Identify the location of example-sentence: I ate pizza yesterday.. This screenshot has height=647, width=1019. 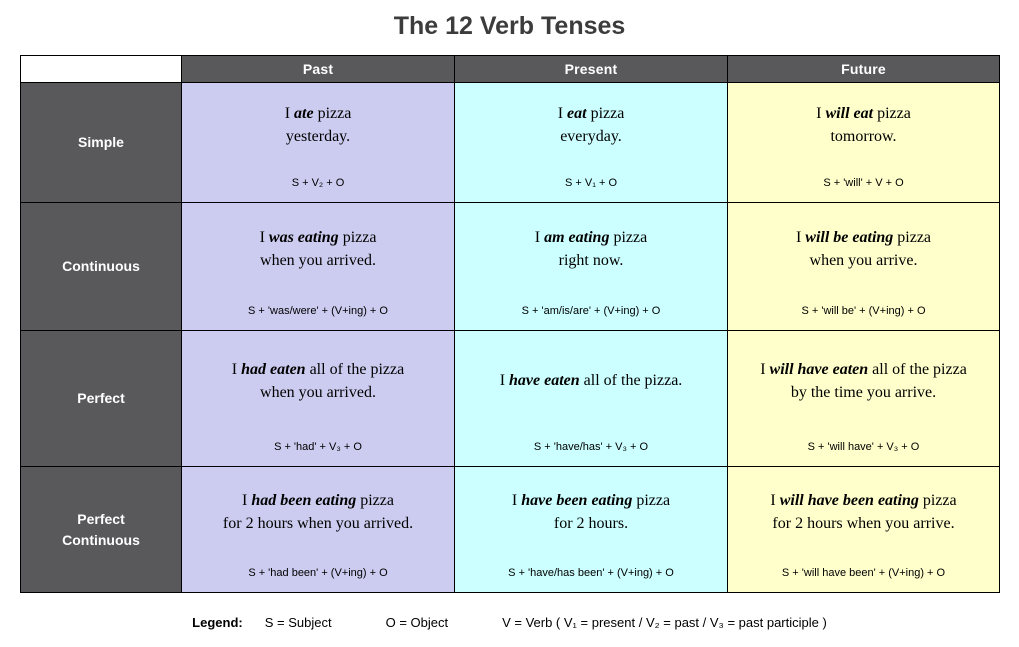
(318, 125).